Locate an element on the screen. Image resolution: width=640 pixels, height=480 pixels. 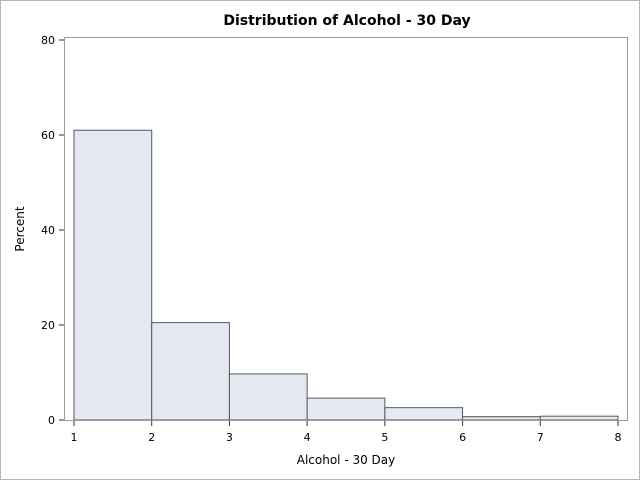
y-axis-label: Percent is located at coordinates (20, 228).